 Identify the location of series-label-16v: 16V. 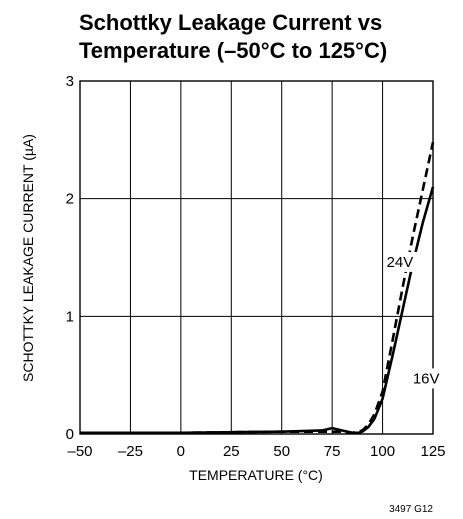
(426, 378).